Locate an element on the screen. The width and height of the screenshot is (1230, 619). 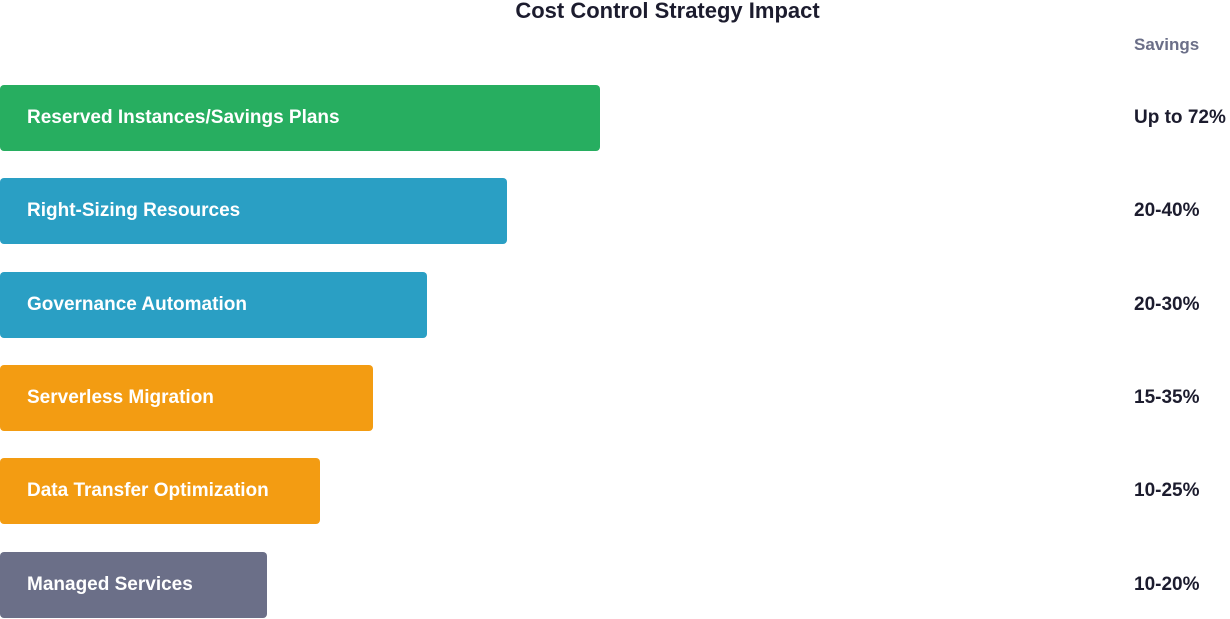
savings-value: 20-40% is located at coordinates (1167, 211).